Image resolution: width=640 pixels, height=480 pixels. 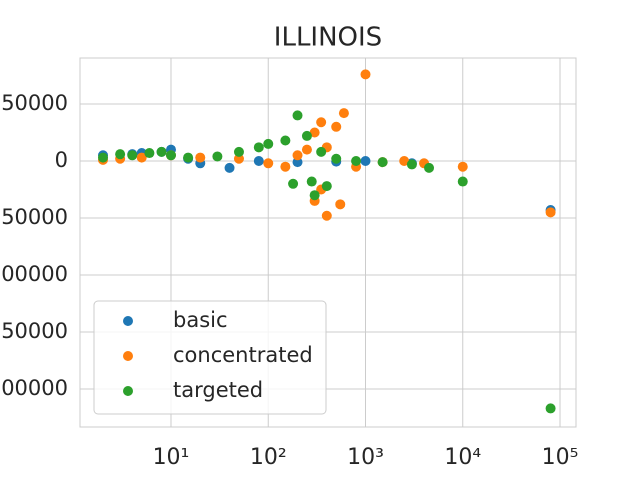 What do you see at coordinates (365, 457) in the screenshot?
I see `x-tick-label: 10³` at bounding box center [365, 457].